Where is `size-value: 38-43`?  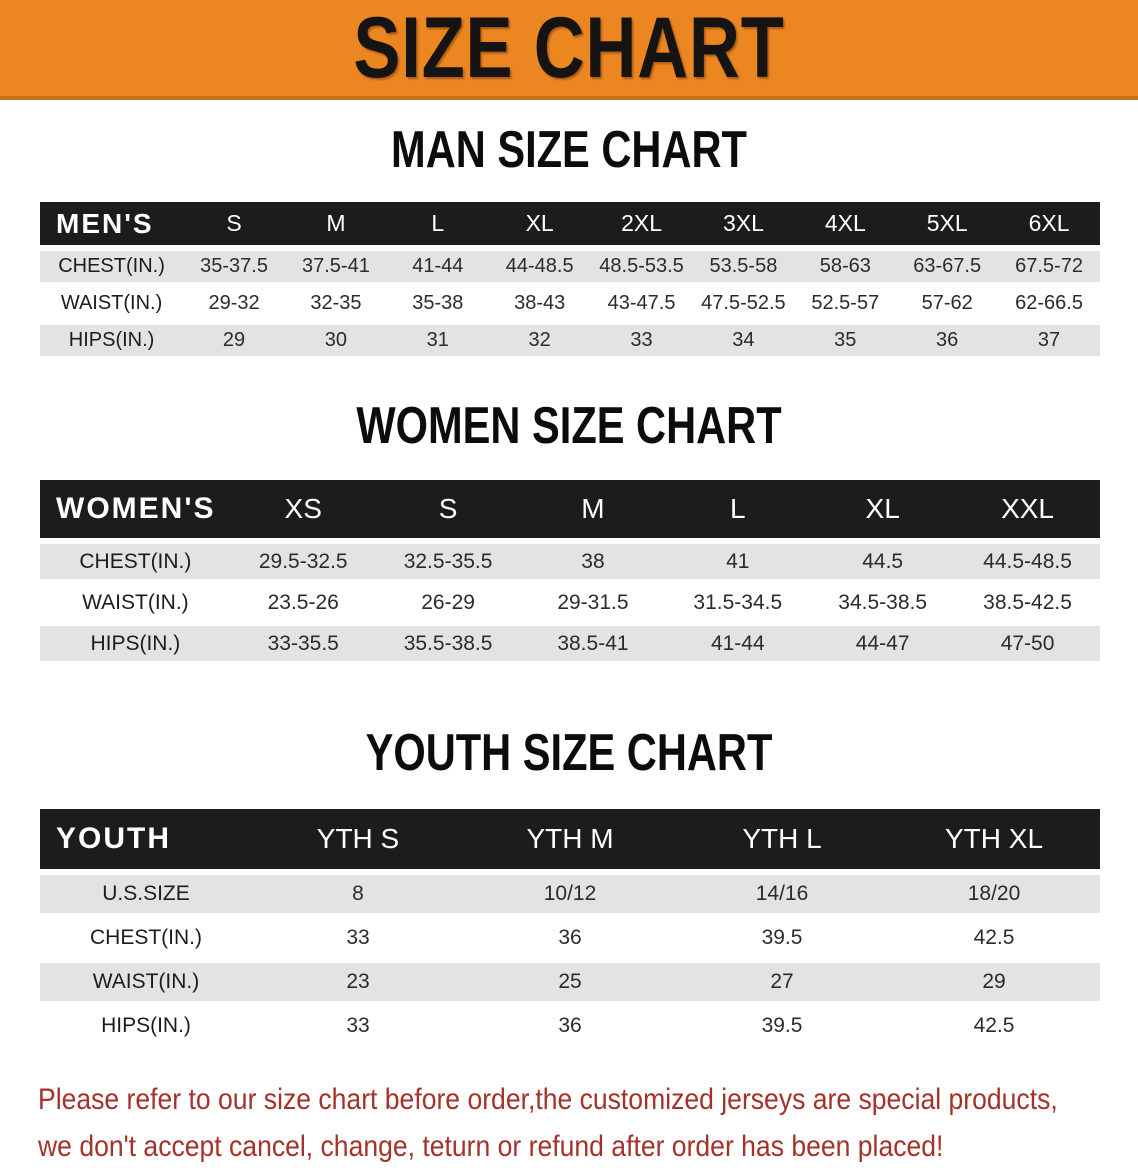 size-value: 38-43 is located at coordinates (539, 303).